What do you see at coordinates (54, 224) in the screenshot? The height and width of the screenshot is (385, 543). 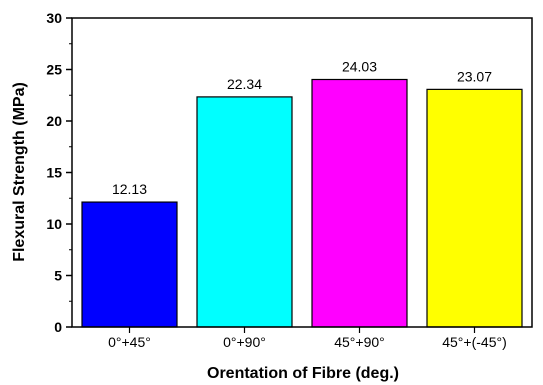 I see `y-tick-label-2: 10` at bounding box center [54, 224].